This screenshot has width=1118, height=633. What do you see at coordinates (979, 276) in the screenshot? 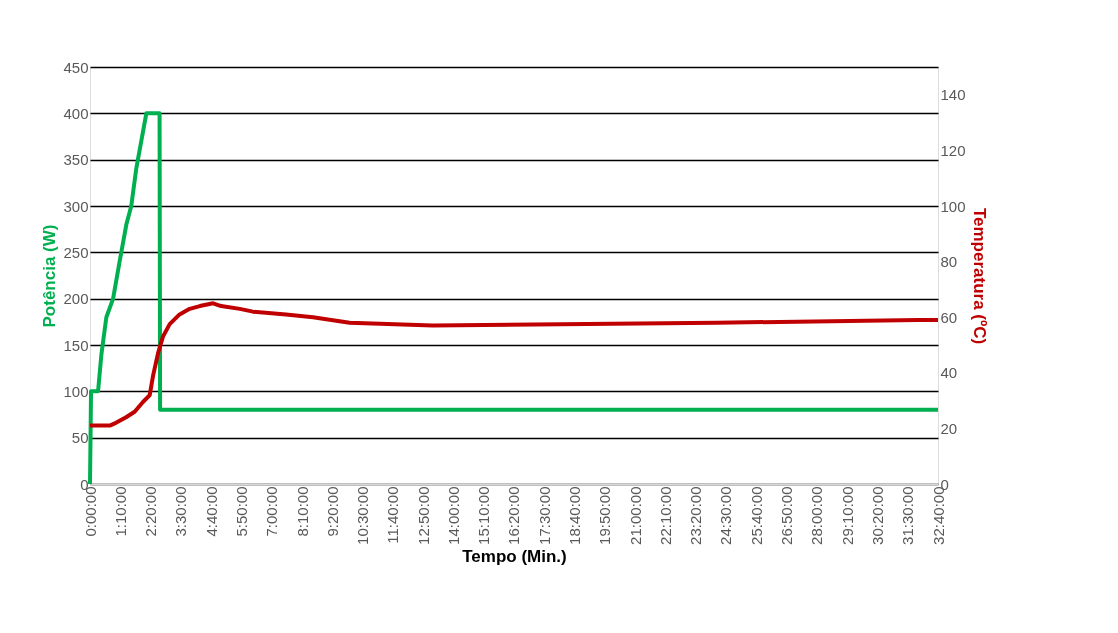
I see `y2-axis-title: Temperatura (ºC)` at bounding box center [979, 276].